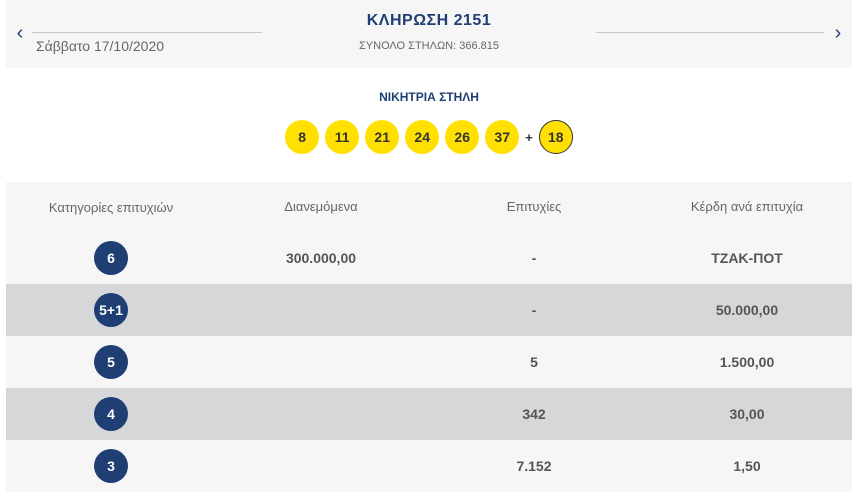 Image resolution: width=858 pixels, height=497 pixels. I want to click on chevron-right-icon: ›, so click(838, 32).